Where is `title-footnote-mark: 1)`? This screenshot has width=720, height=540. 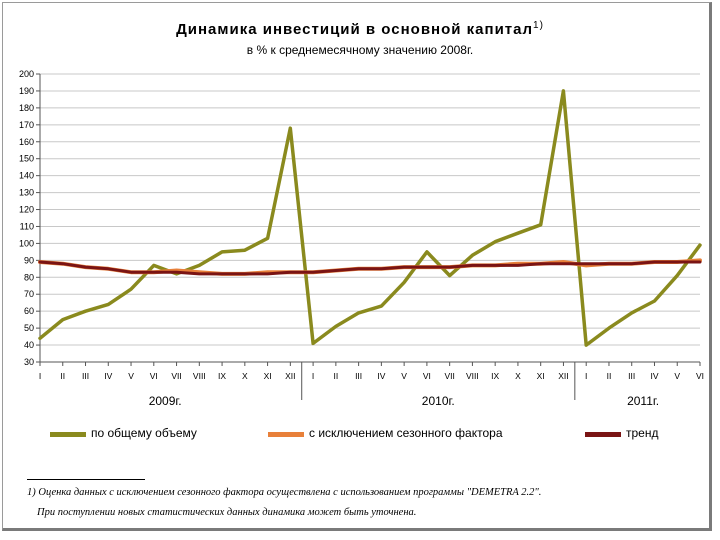
title-footnote-mark: 1) is located at coordinates (538, 25).